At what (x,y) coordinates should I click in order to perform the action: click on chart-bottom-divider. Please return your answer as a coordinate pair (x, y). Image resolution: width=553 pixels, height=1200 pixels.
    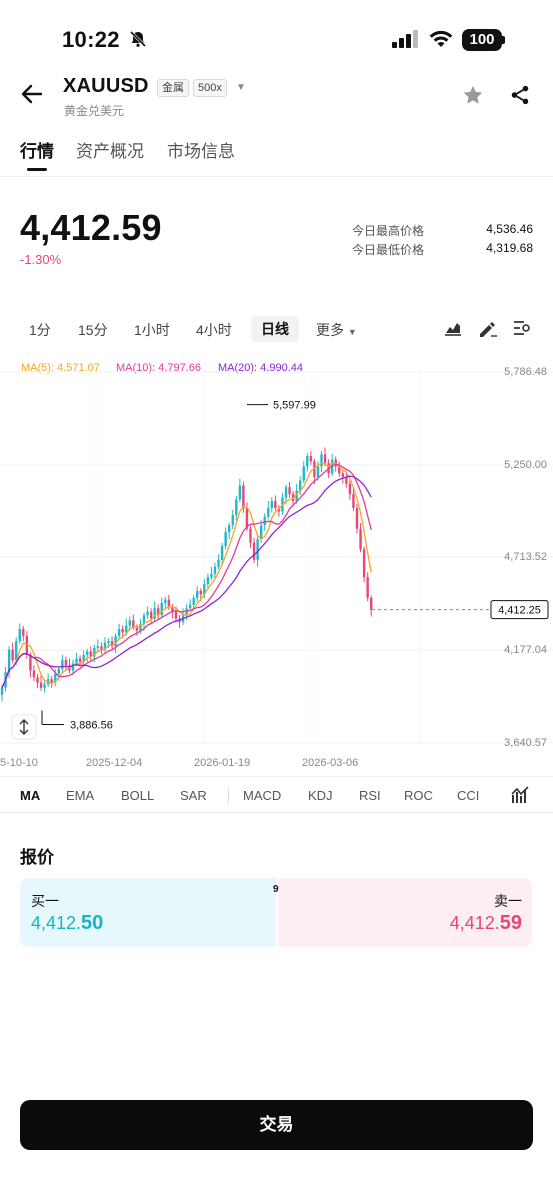
    Looking at the image, I should click on (276, 776).